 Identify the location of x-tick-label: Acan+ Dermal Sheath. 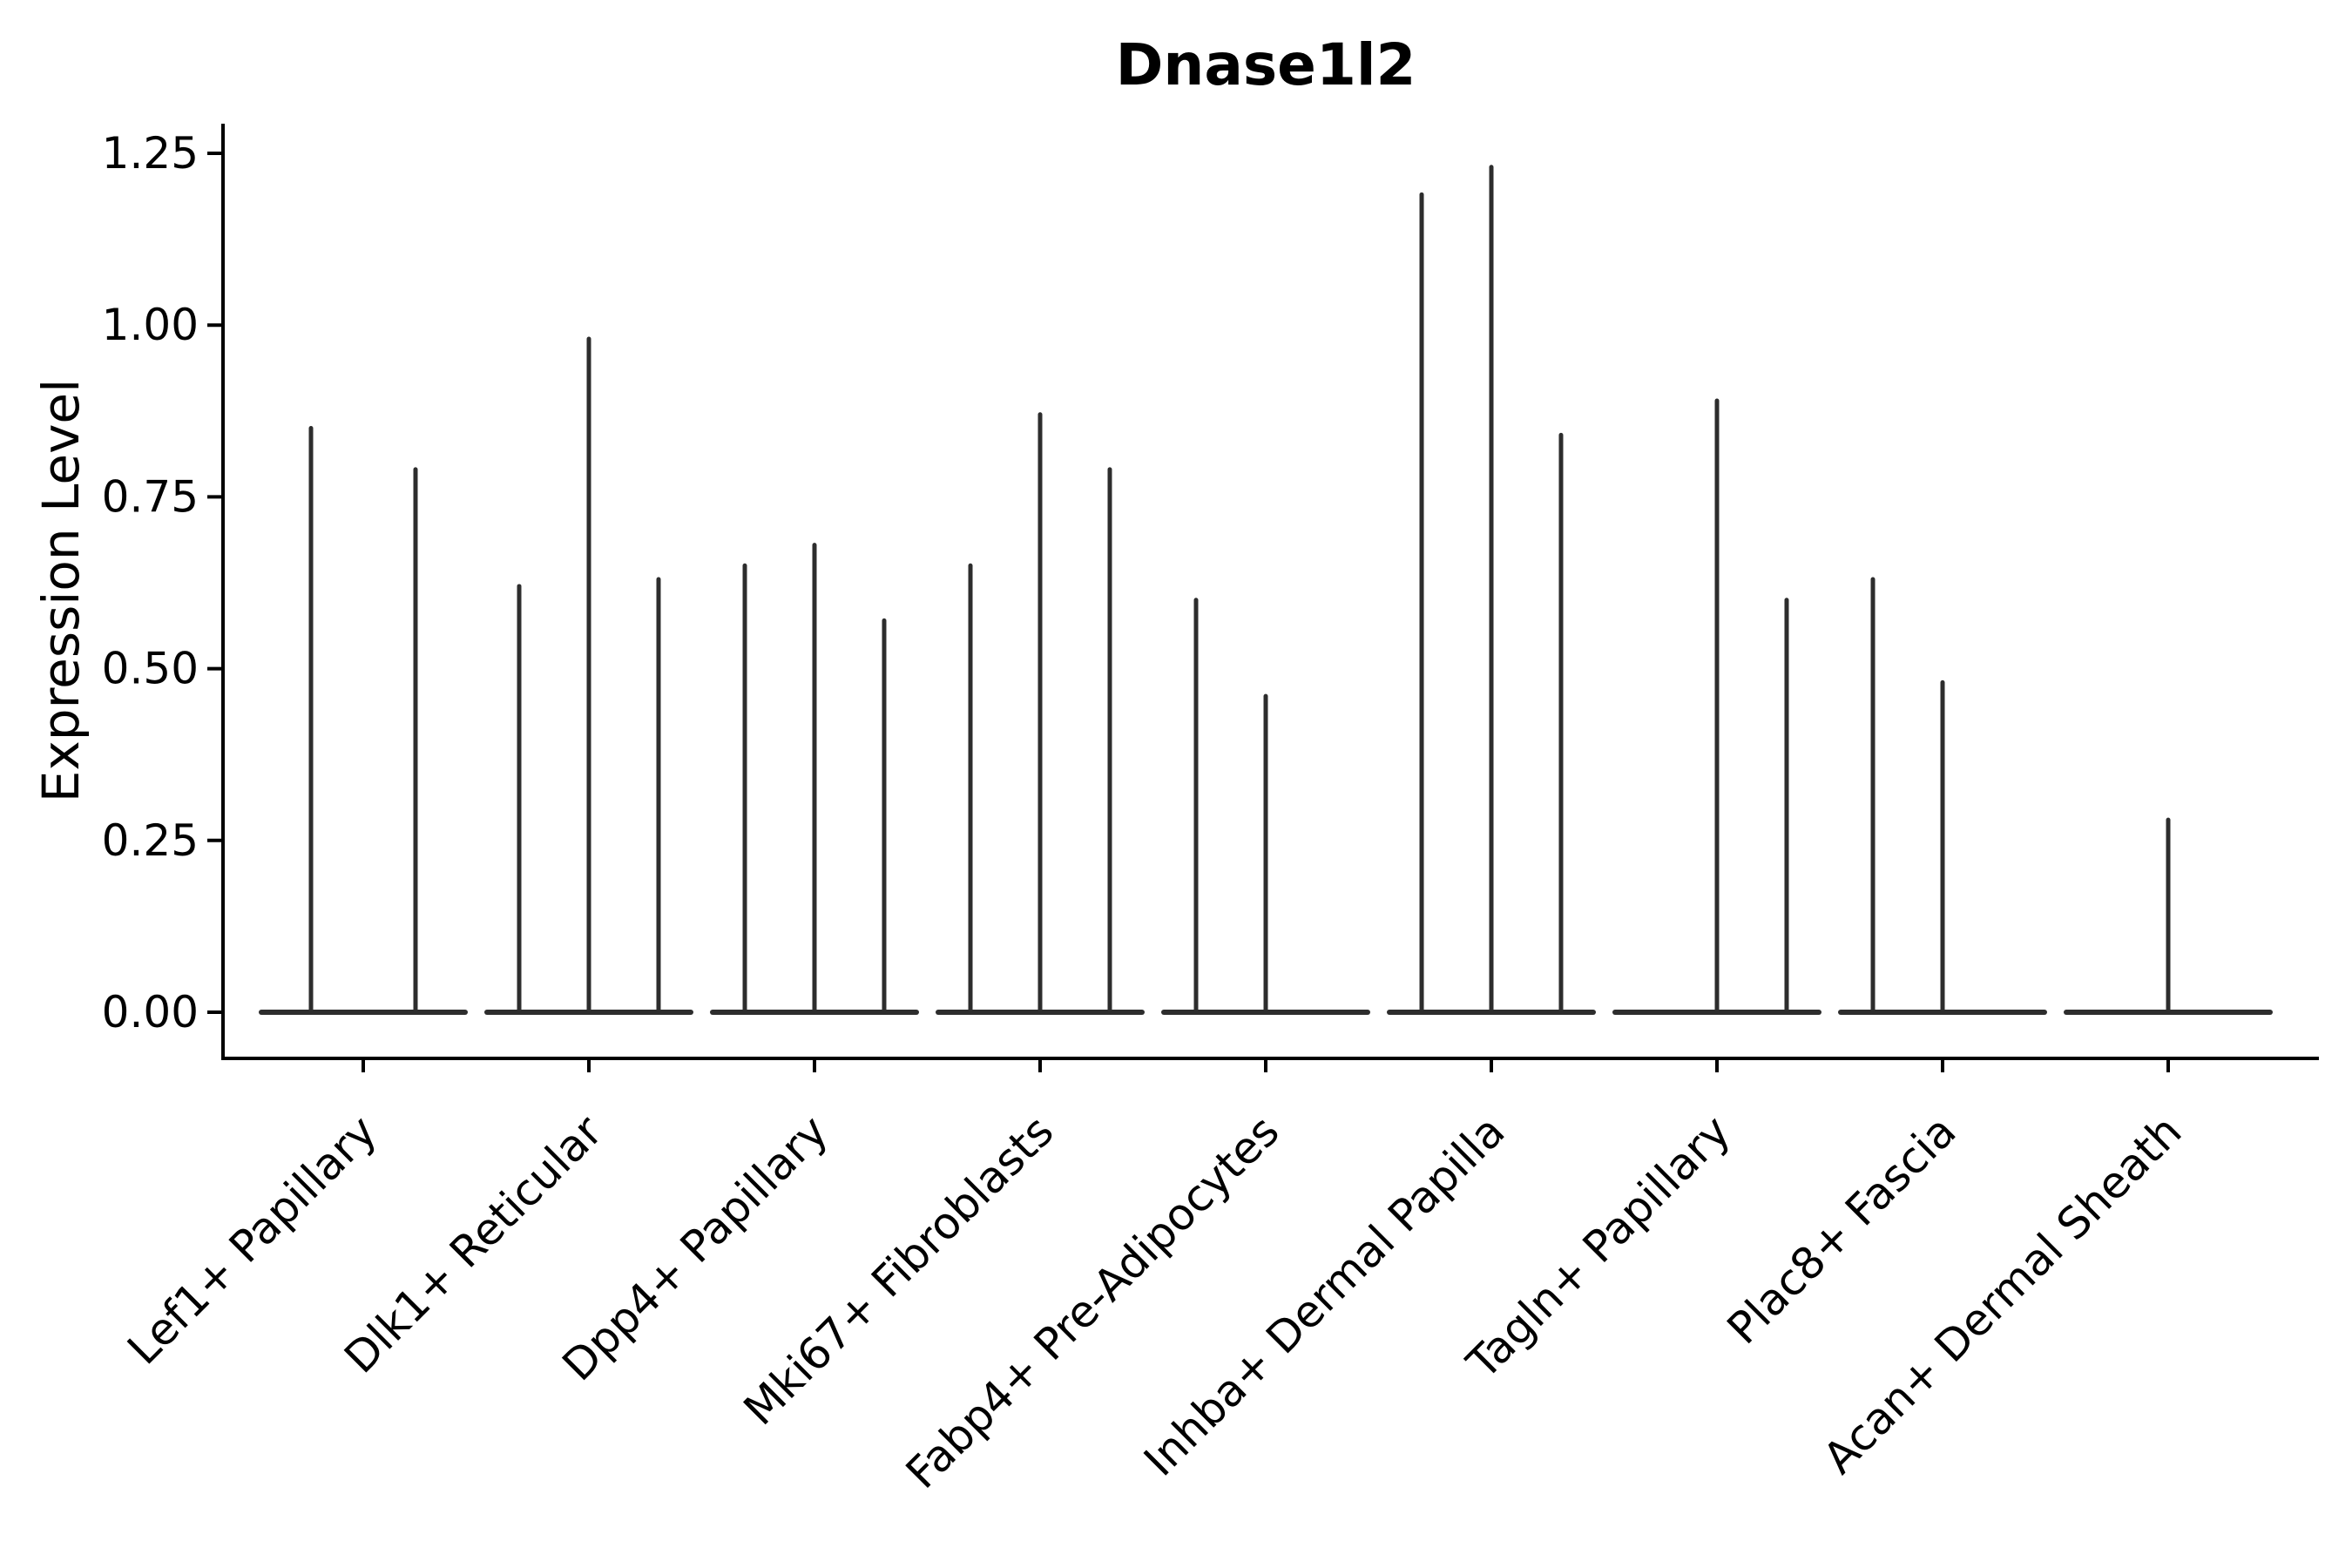
(2003, 1294).